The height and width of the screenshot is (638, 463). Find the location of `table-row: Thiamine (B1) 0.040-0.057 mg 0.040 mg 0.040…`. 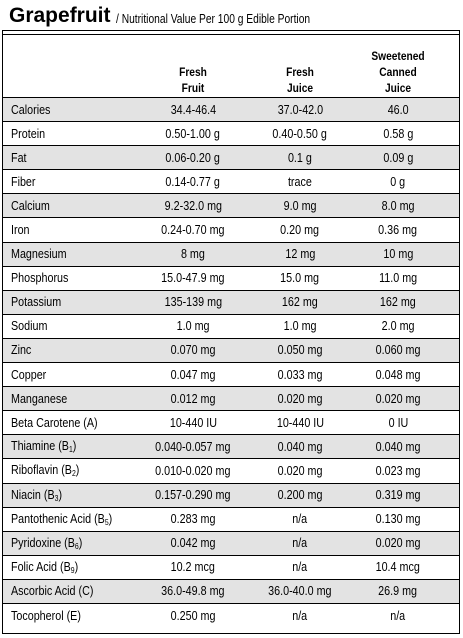

table-row: Thiamine (B1) 0.040-0.057 mg 0.040 mg 0.040… is located at coordinates (231, 446).